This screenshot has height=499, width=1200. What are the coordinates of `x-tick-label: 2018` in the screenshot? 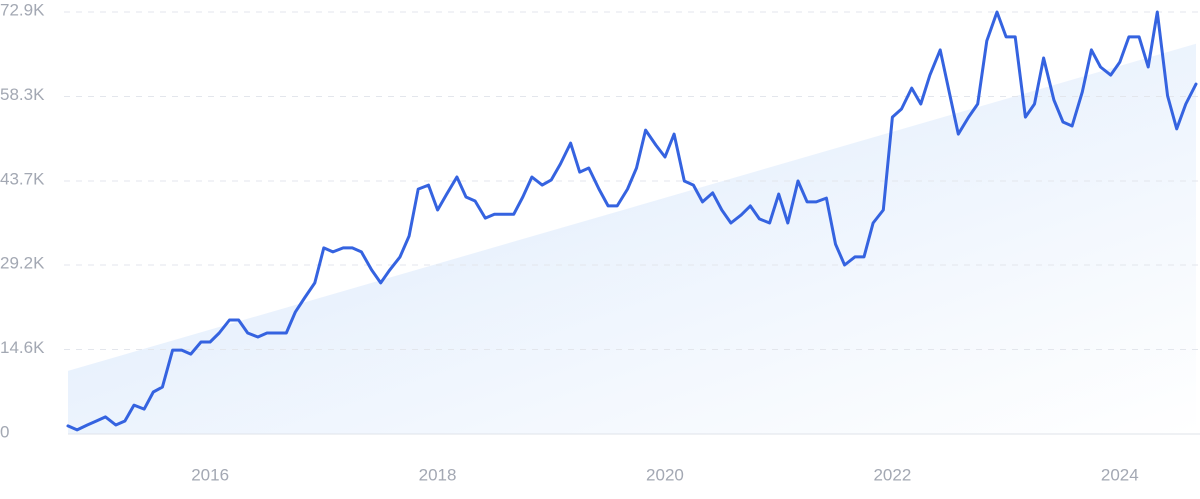 It's located at (438, 474).